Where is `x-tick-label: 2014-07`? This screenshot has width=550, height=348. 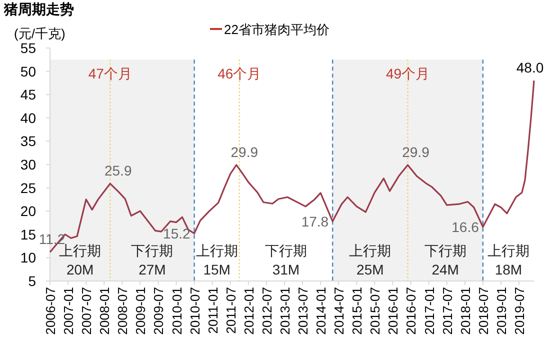
x-tick-label: 2014-07 is located at coordinates (339, 311).